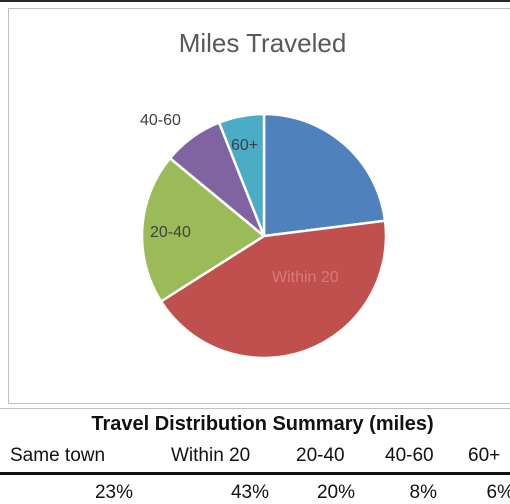  Describe the element at coordinates (241, 174) in the screenshot. I see `pie-slice-60-plus` at that location.